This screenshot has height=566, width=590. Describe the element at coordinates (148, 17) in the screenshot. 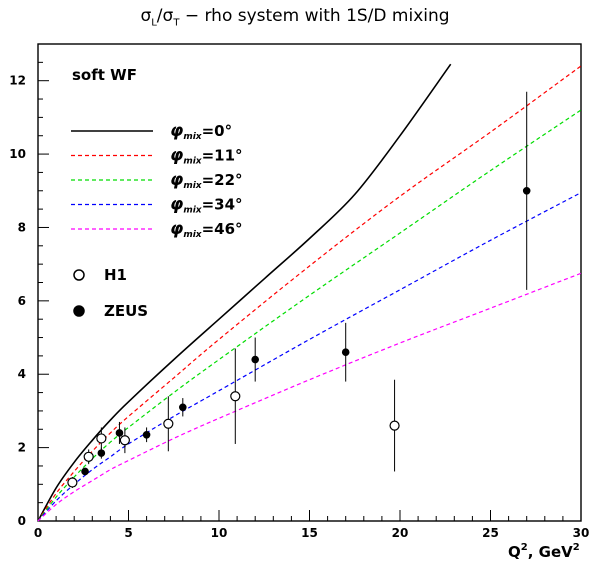

I see `title-sigma-l: σL` at that location.